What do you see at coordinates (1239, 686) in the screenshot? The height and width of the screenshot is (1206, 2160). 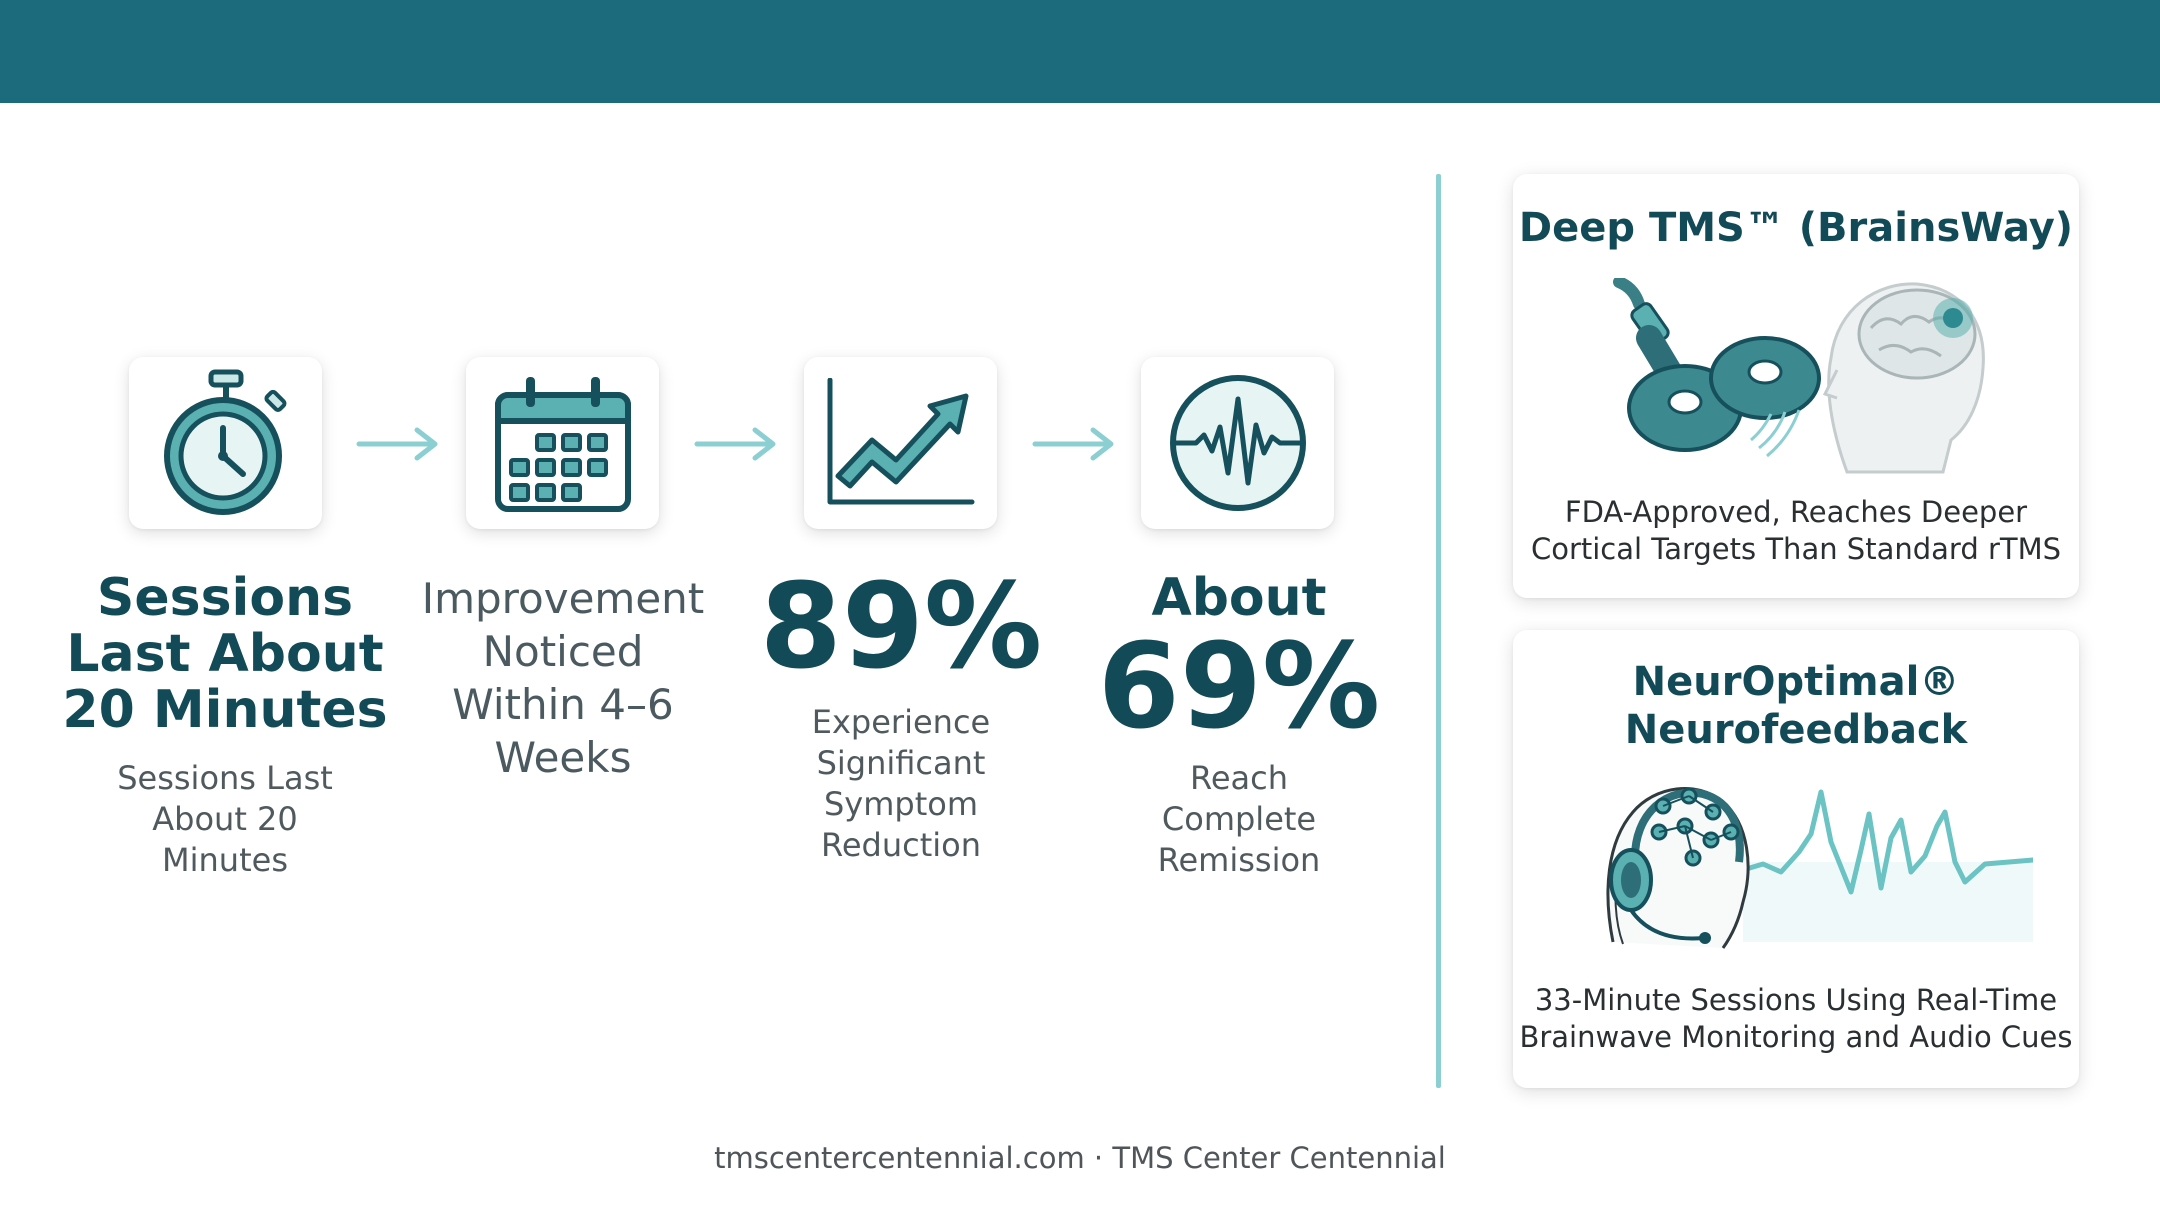 I see `stat-69-percent: 69%` at bounding box center [1239, 686].